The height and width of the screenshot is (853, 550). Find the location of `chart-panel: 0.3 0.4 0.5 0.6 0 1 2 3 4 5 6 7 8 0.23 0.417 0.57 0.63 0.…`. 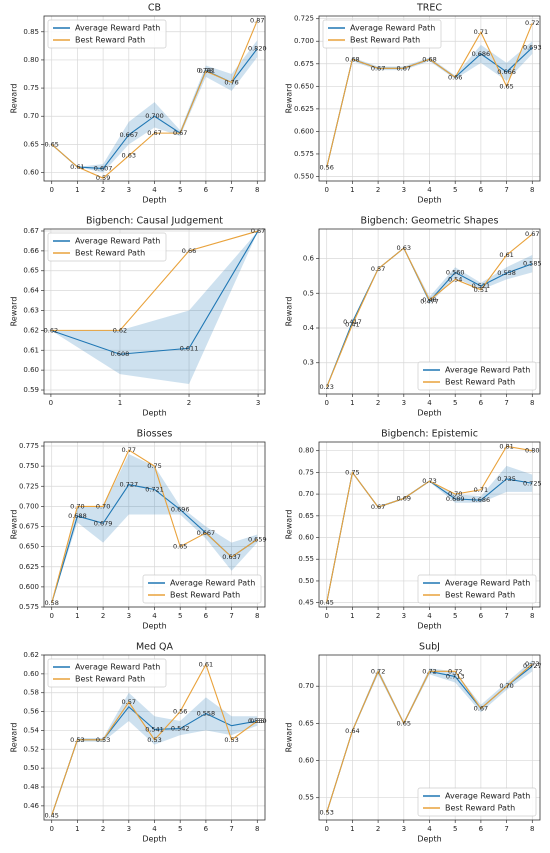

chart-panel: 0.3 0.4 0.5 0.6 0 1 2 3 4 5 6 7 8 0.23 0.417 0.57 0.63 0.… is located at coordinates (413, 317).